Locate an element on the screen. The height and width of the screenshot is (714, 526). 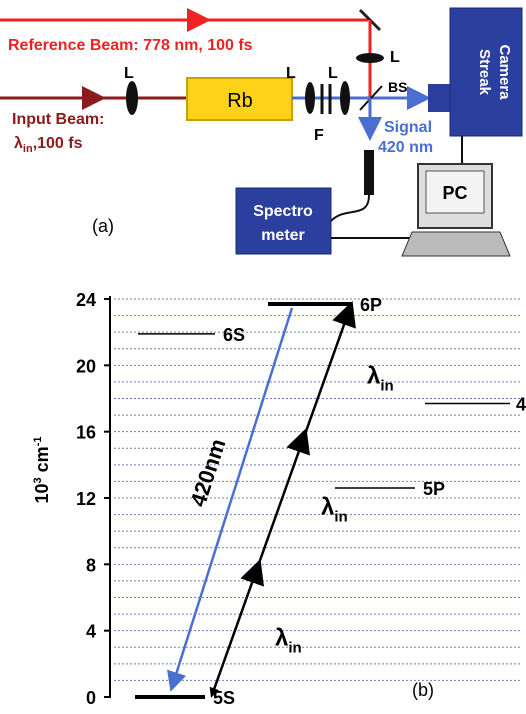
label: 420 nm is located at coordinates (405, 147).